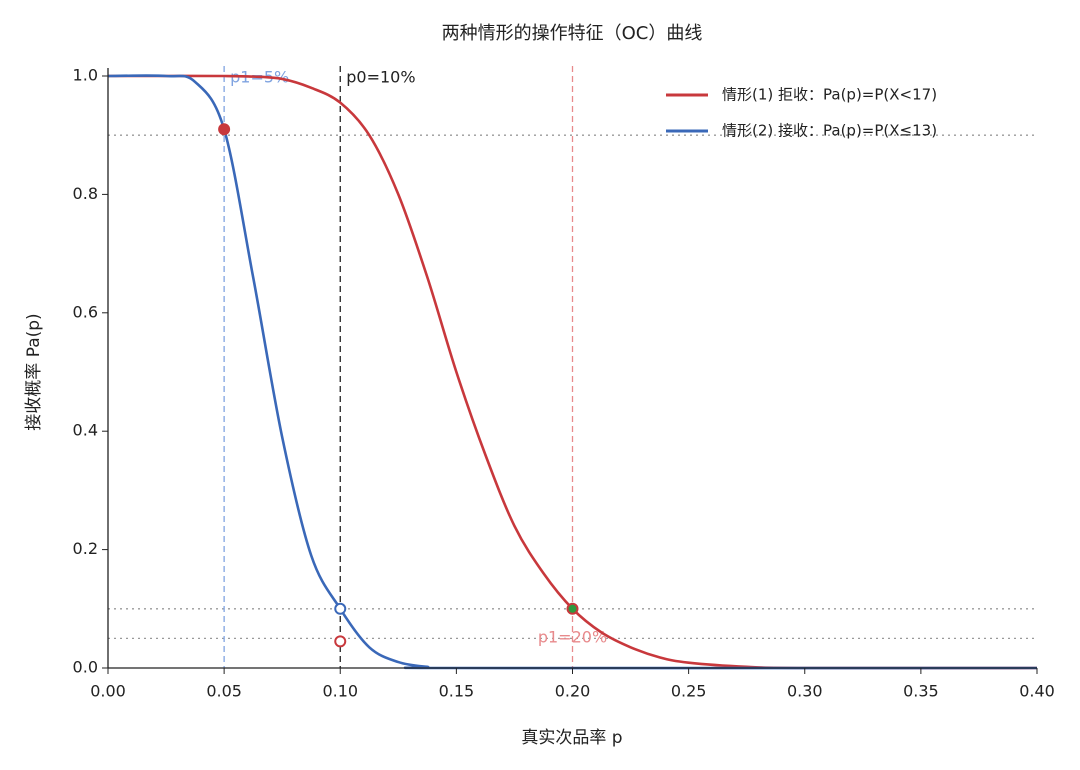 This screenshot has height=770, width=1080. I want to click on x-tick-label: 0.05, so click(224, 691).